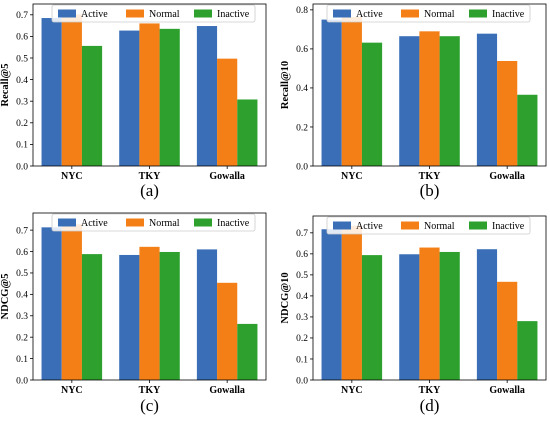  I want to click on y-axis-label: NDCG@5, so click(5, 297).